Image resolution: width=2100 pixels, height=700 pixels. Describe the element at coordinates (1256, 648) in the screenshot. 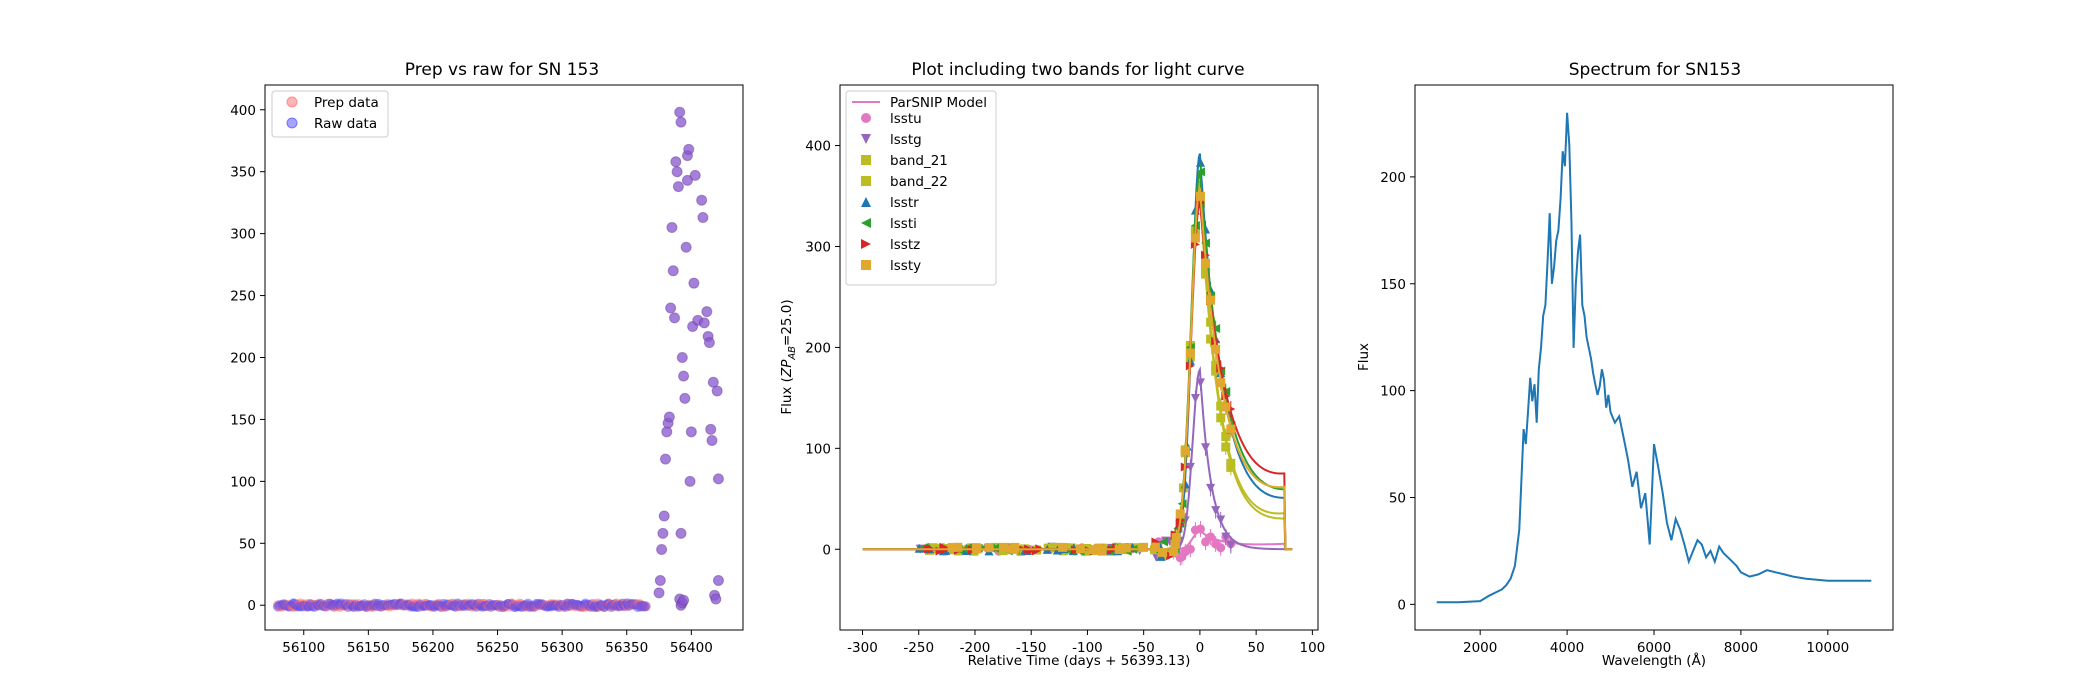

I see `x-tick-label: 50` at that location.